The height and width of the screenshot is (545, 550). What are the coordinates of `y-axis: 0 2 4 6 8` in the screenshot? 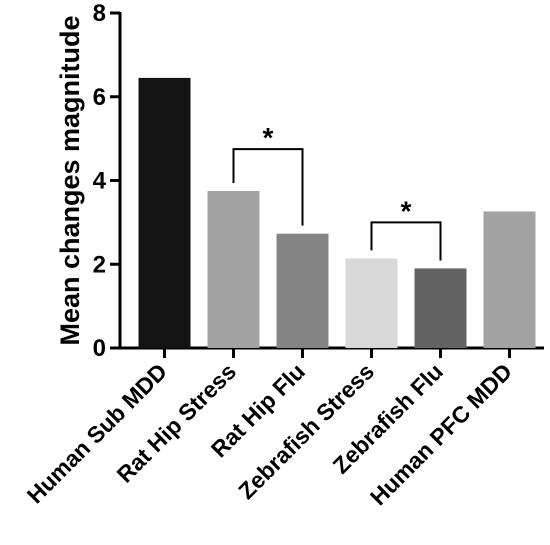 It's located at (107, 181).